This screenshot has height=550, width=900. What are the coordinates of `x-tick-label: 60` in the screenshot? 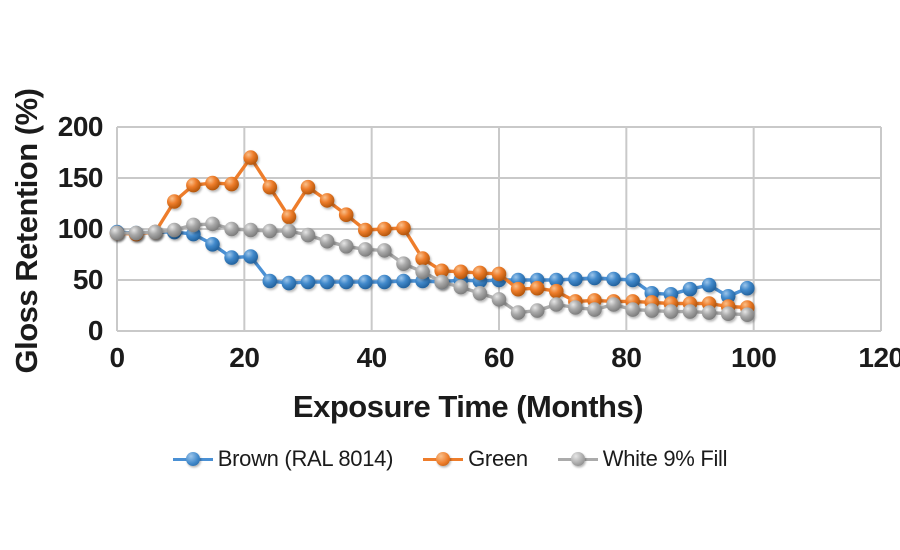 It's located at (499, 357).